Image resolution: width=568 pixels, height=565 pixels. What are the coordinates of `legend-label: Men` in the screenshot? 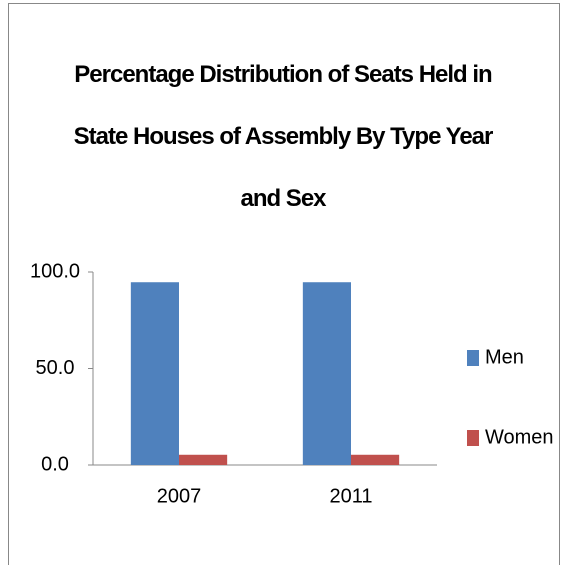 It's located at (504, 357).